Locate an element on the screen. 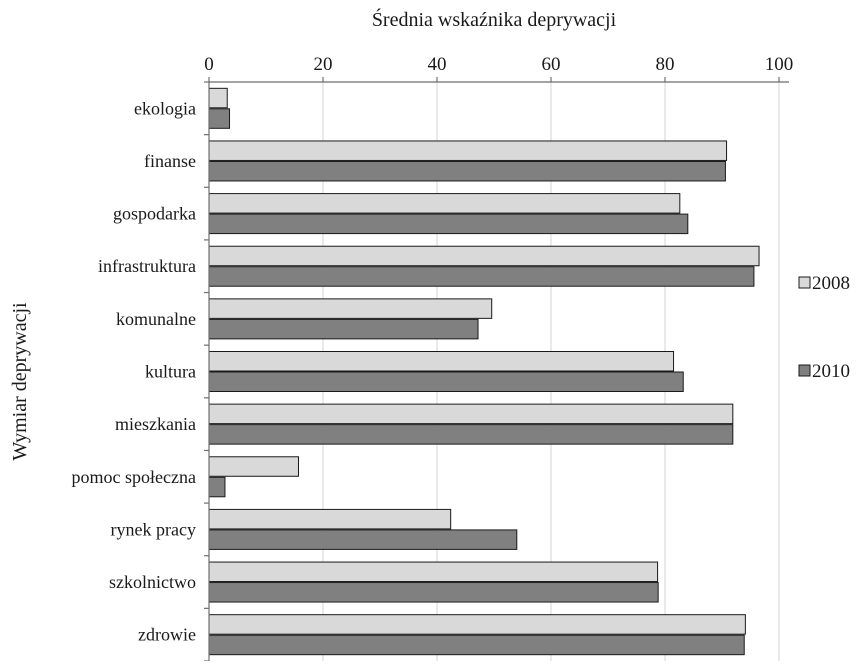 Image resolution: width=858 pixels, height=666 pixels. x-tick-label: 0 is located at coordinates (209, 64).